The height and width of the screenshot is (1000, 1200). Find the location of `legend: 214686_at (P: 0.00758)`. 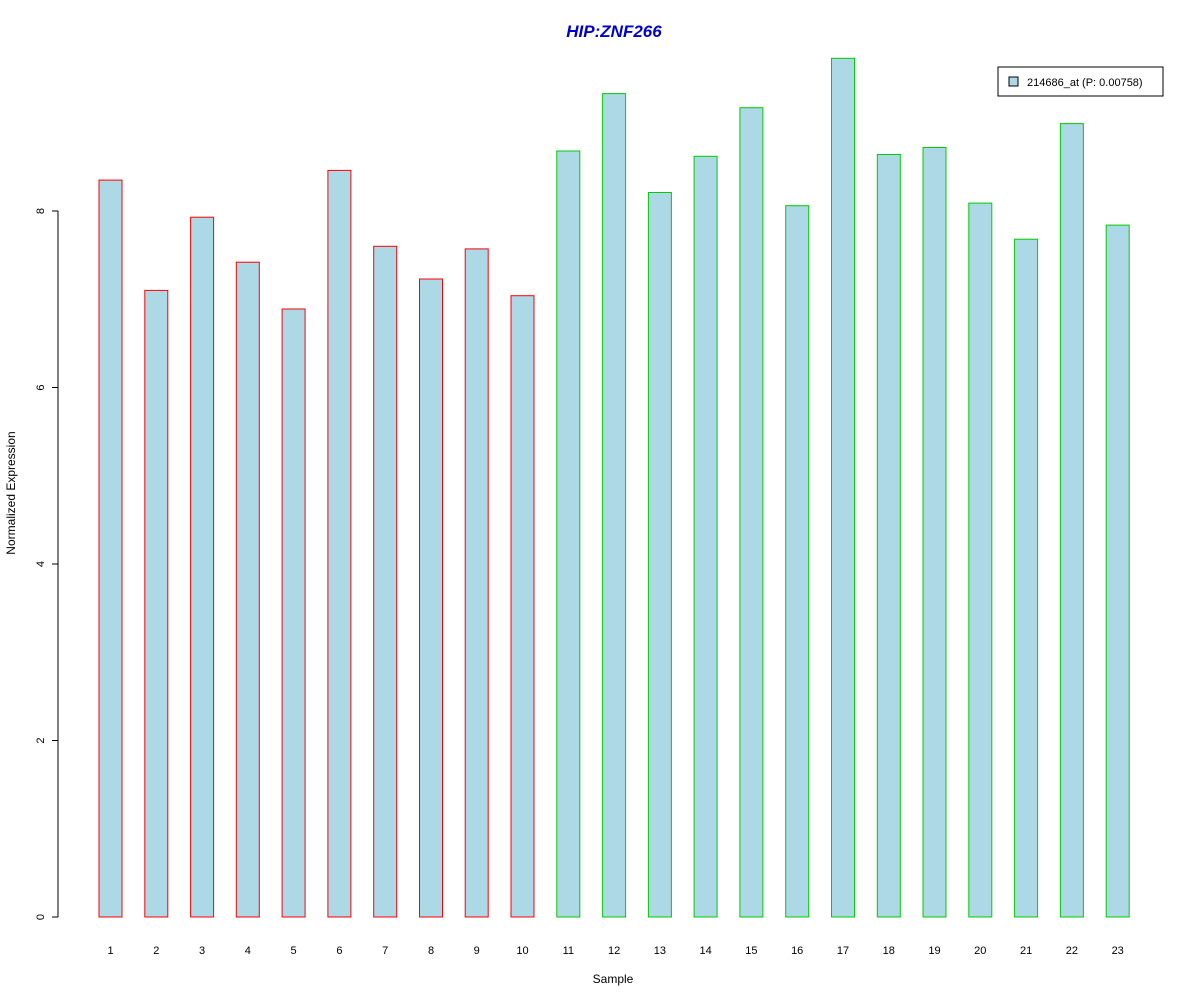

legend: 214686_at (P: 0.00758) is located at coordinates (1080, 81).